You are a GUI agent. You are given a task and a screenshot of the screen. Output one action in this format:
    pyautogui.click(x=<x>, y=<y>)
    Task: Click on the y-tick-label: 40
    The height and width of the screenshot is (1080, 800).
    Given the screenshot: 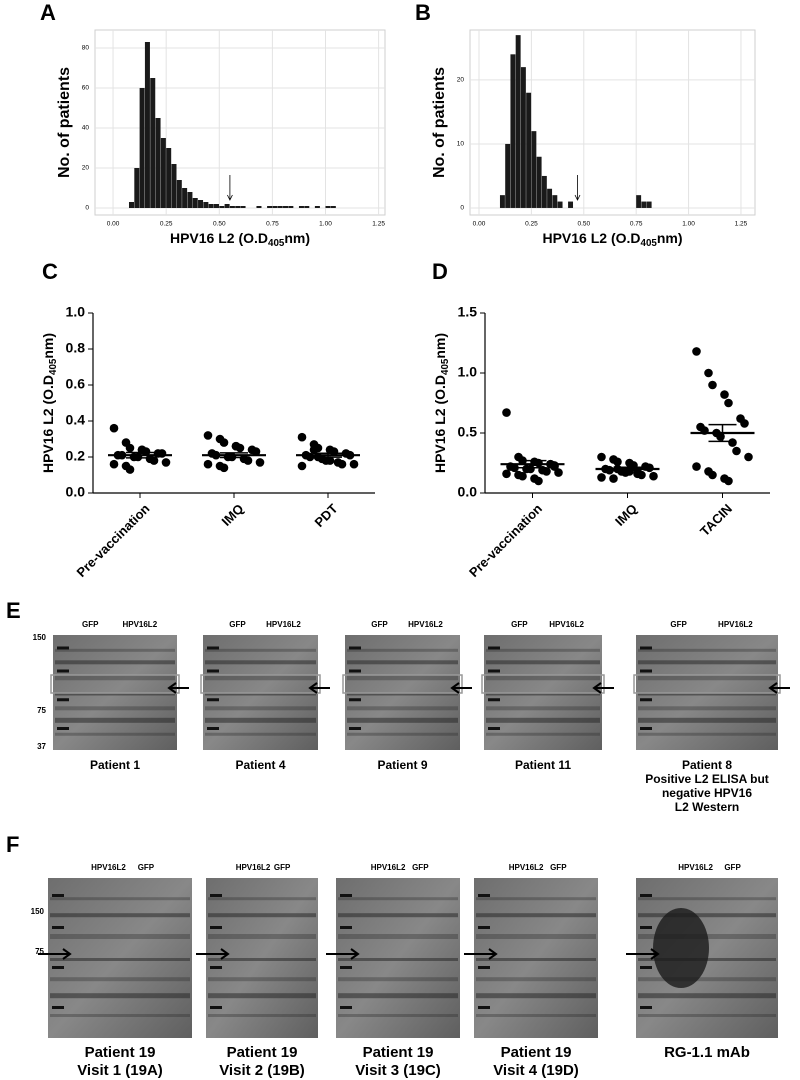 What is the action you would take?
    pyautogui.click(x=86, y=128)
    